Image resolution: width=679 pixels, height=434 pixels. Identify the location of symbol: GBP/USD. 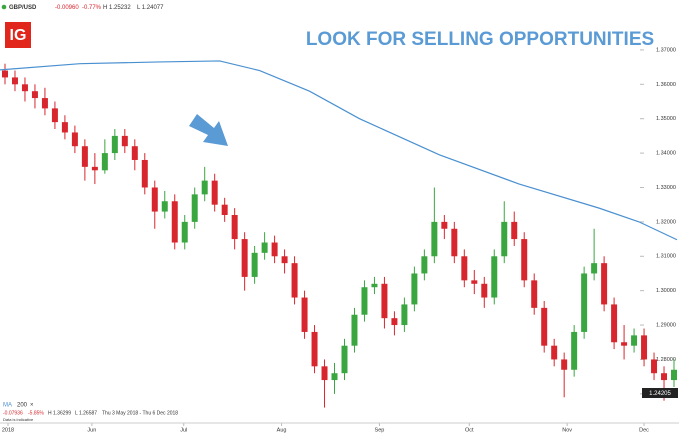
(23, 8).